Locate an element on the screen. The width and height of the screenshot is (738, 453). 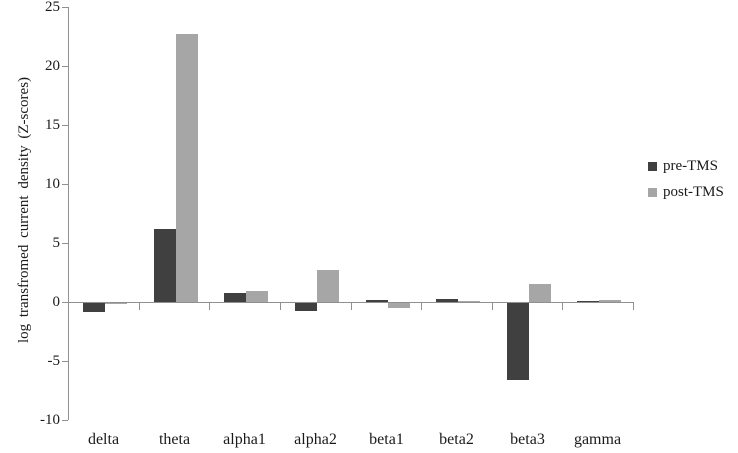
y-axis-tick-label: 15 is located at coordinates (52, 125).